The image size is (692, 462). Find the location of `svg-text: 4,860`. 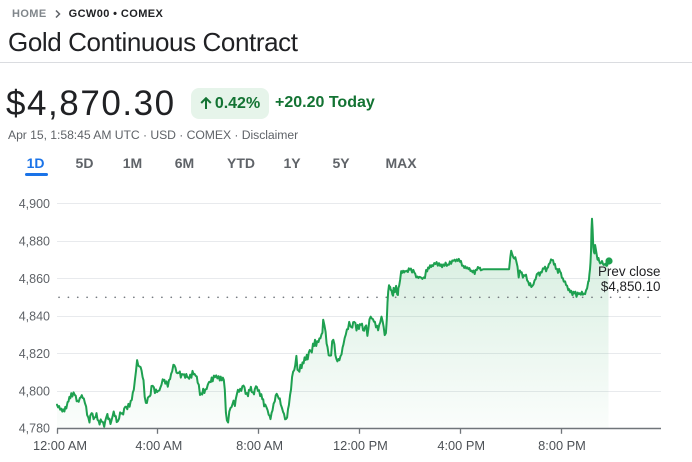

svg-text: 4,860 is located at coordinates (34, 279).